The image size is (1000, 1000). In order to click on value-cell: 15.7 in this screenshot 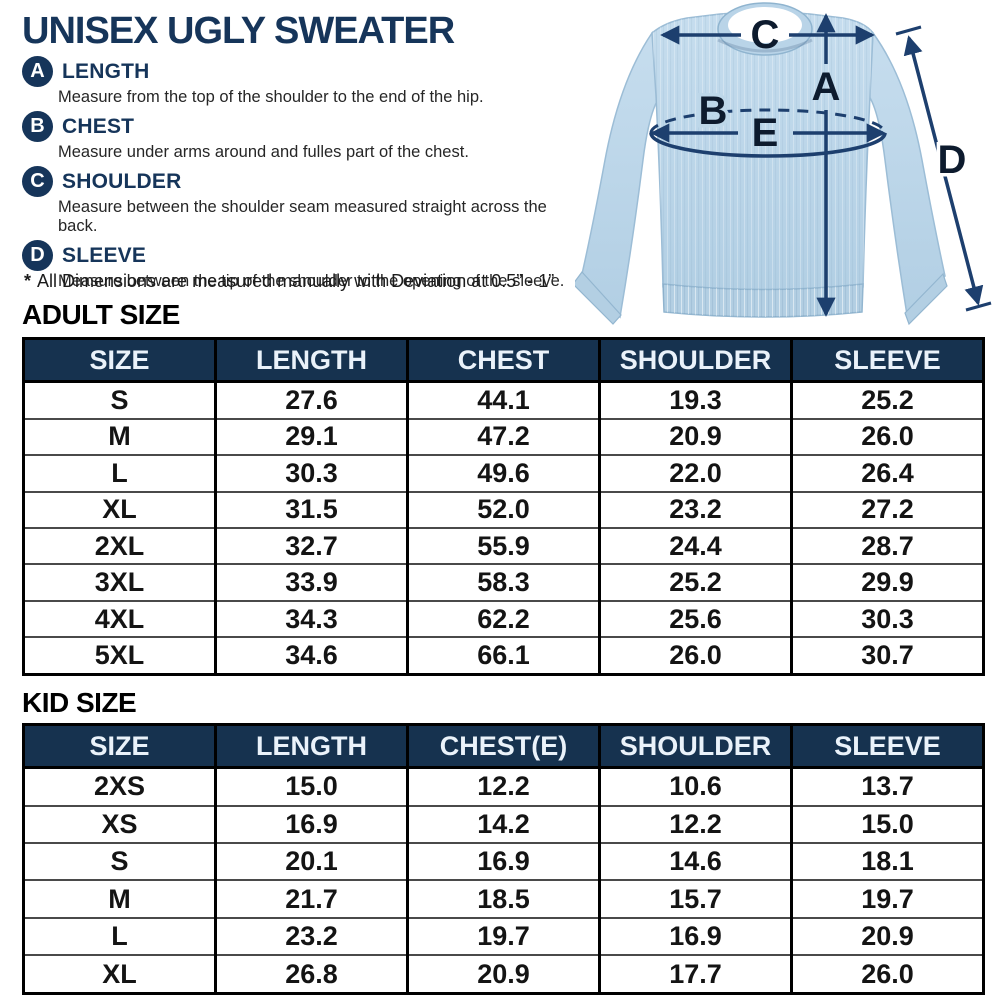, I will do `click(695, 898)`.